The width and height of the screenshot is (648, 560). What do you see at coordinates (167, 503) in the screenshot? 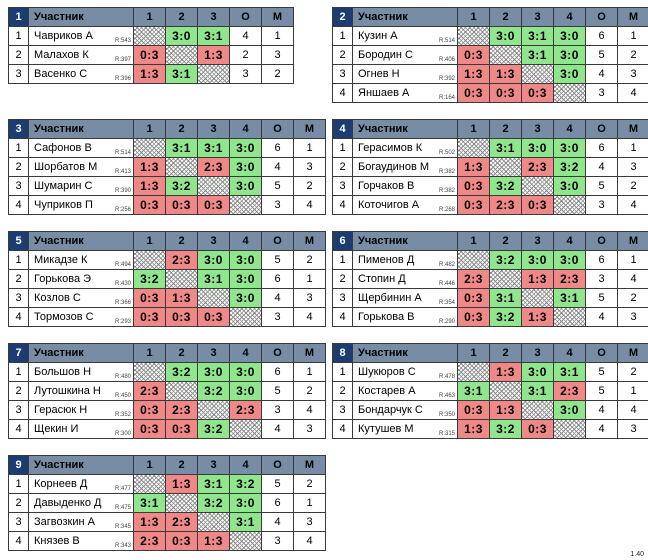
I see `player-row: 2 Давыденко Д R:475 3:1 3:2 3:0 6 1` at bounding box center [167, 503].